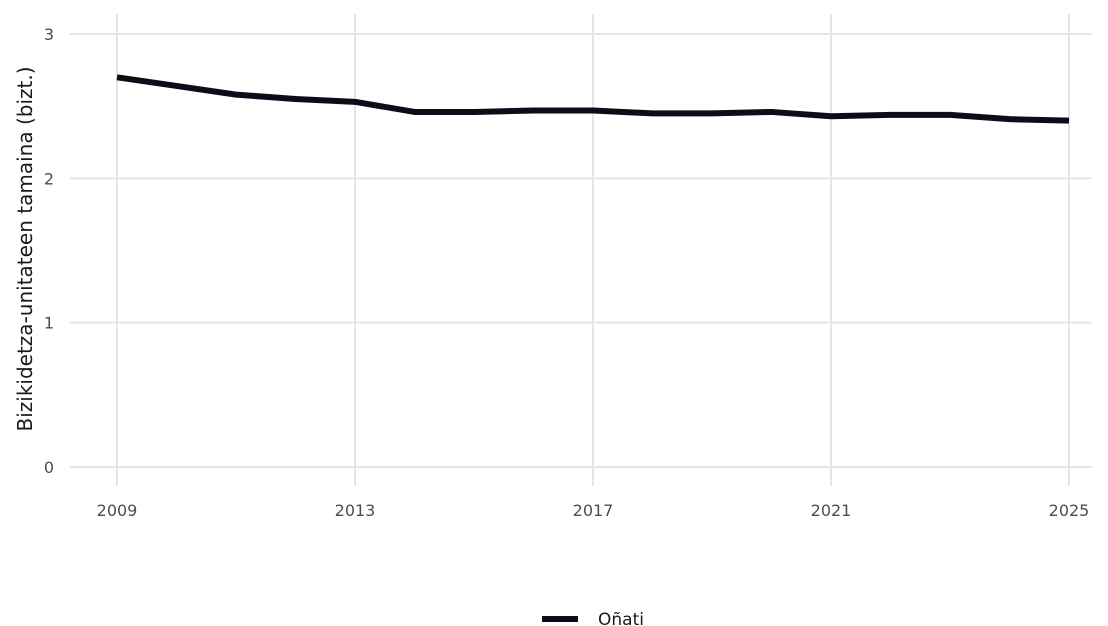 The width and height of the screenshot is (1108, 626). Describe the element at coordinates (621, 618) in the screenshot. I see `legend-label: Oñati` at that location.